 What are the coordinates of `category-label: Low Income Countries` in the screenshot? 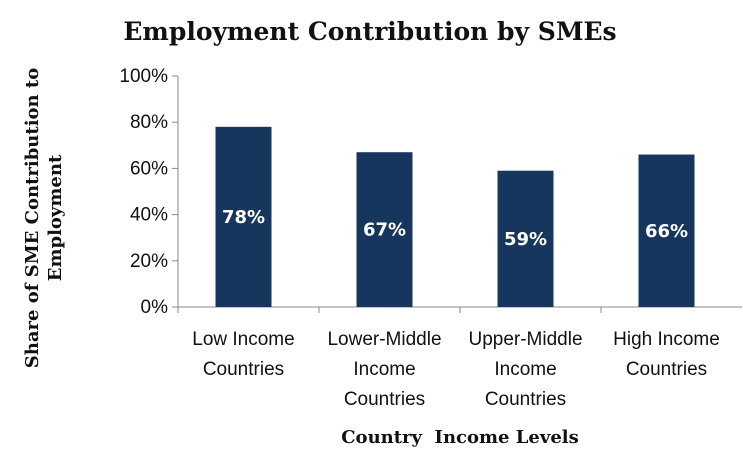 It's located at (243, 354).